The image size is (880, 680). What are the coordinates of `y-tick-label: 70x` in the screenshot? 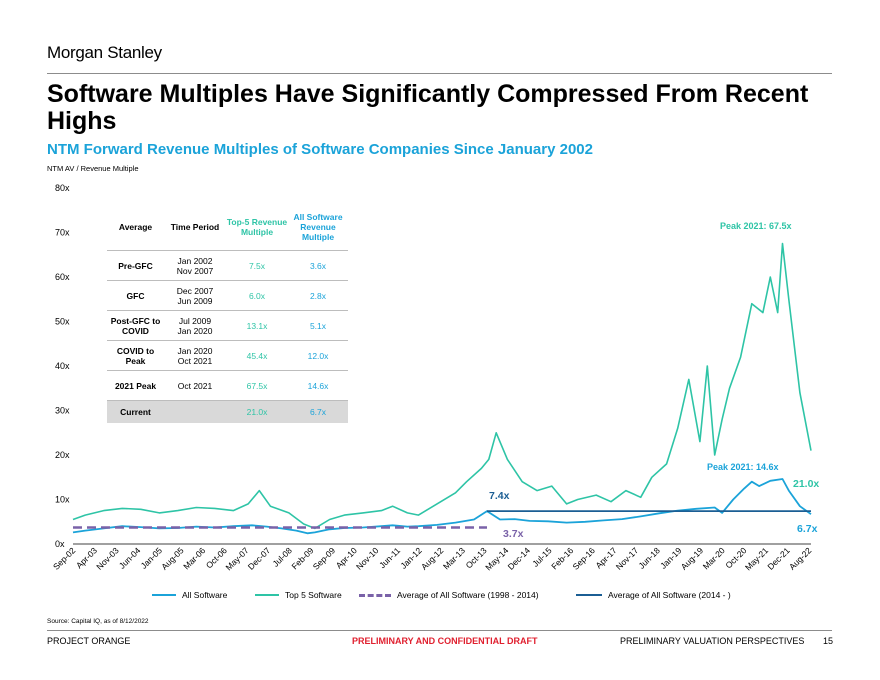 It's located at (62, 233).